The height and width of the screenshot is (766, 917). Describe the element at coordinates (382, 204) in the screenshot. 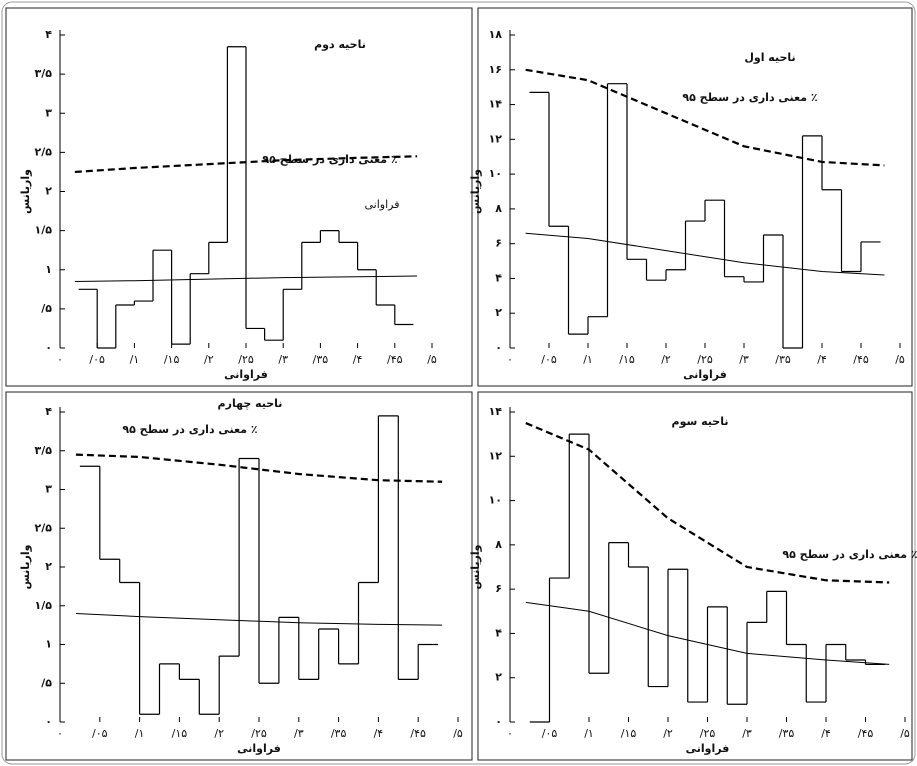

I see `annotation: فراوانی` at that location.